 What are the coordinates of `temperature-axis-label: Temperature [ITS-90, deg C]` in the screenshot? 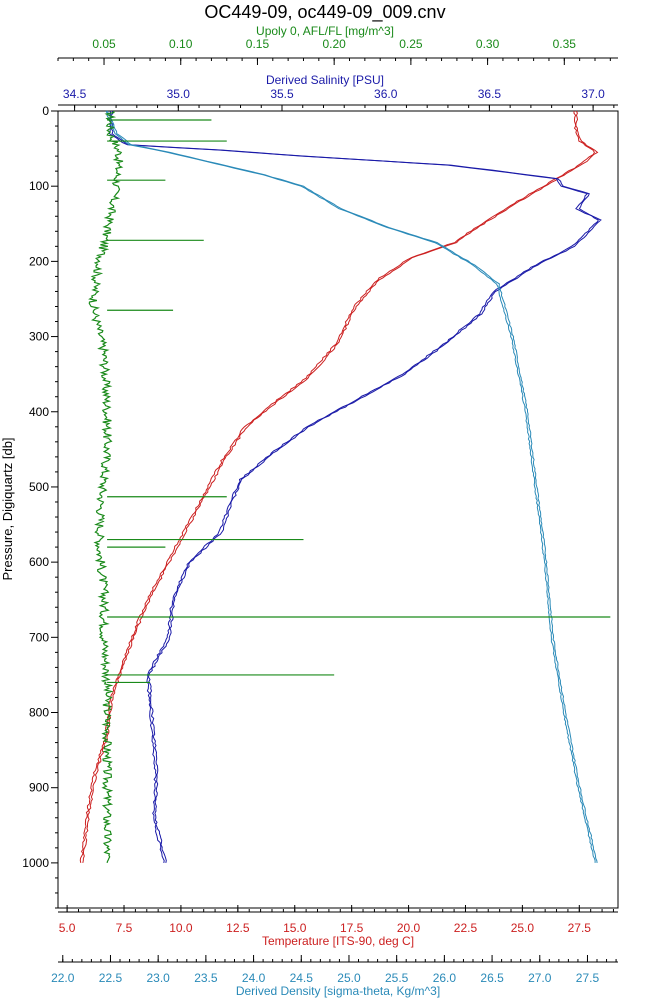 It's located at (338, 941).